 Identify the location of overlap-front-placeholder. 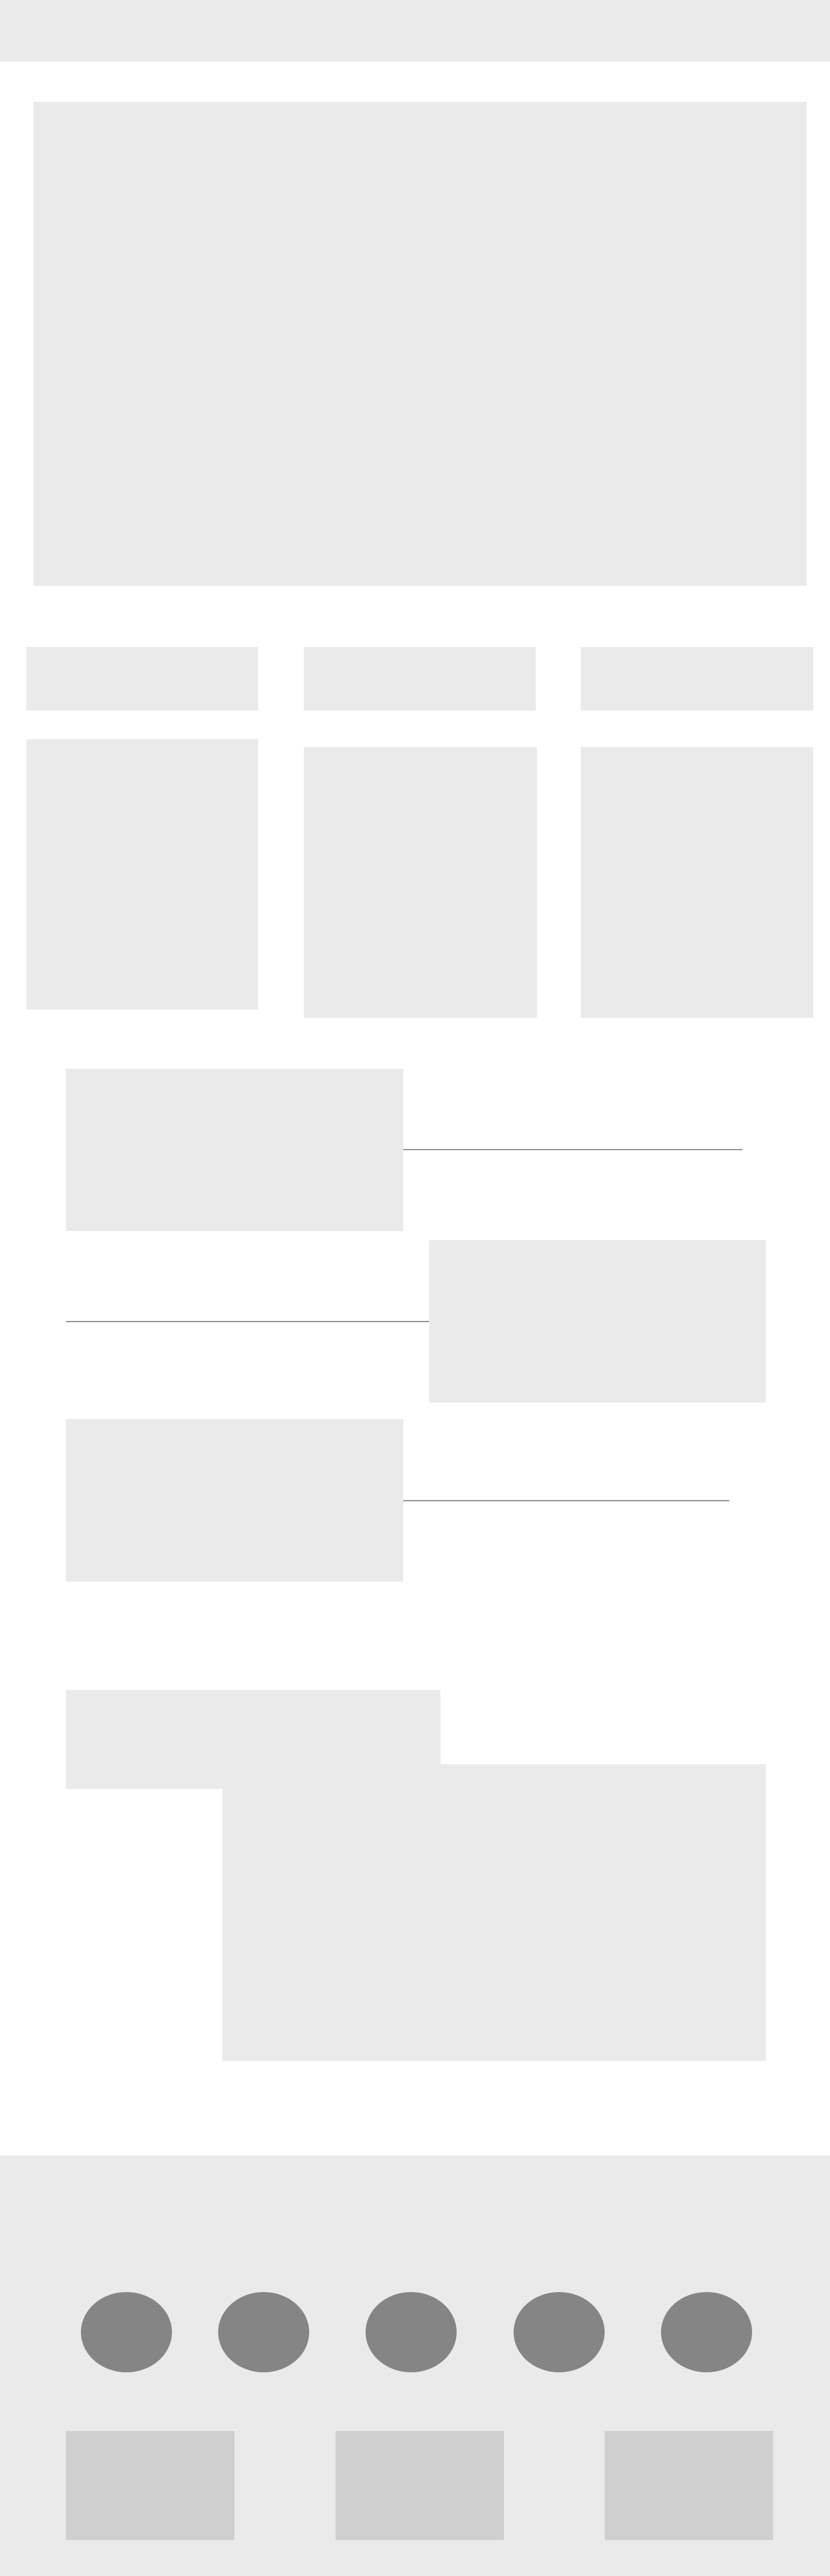
(253, 1739).